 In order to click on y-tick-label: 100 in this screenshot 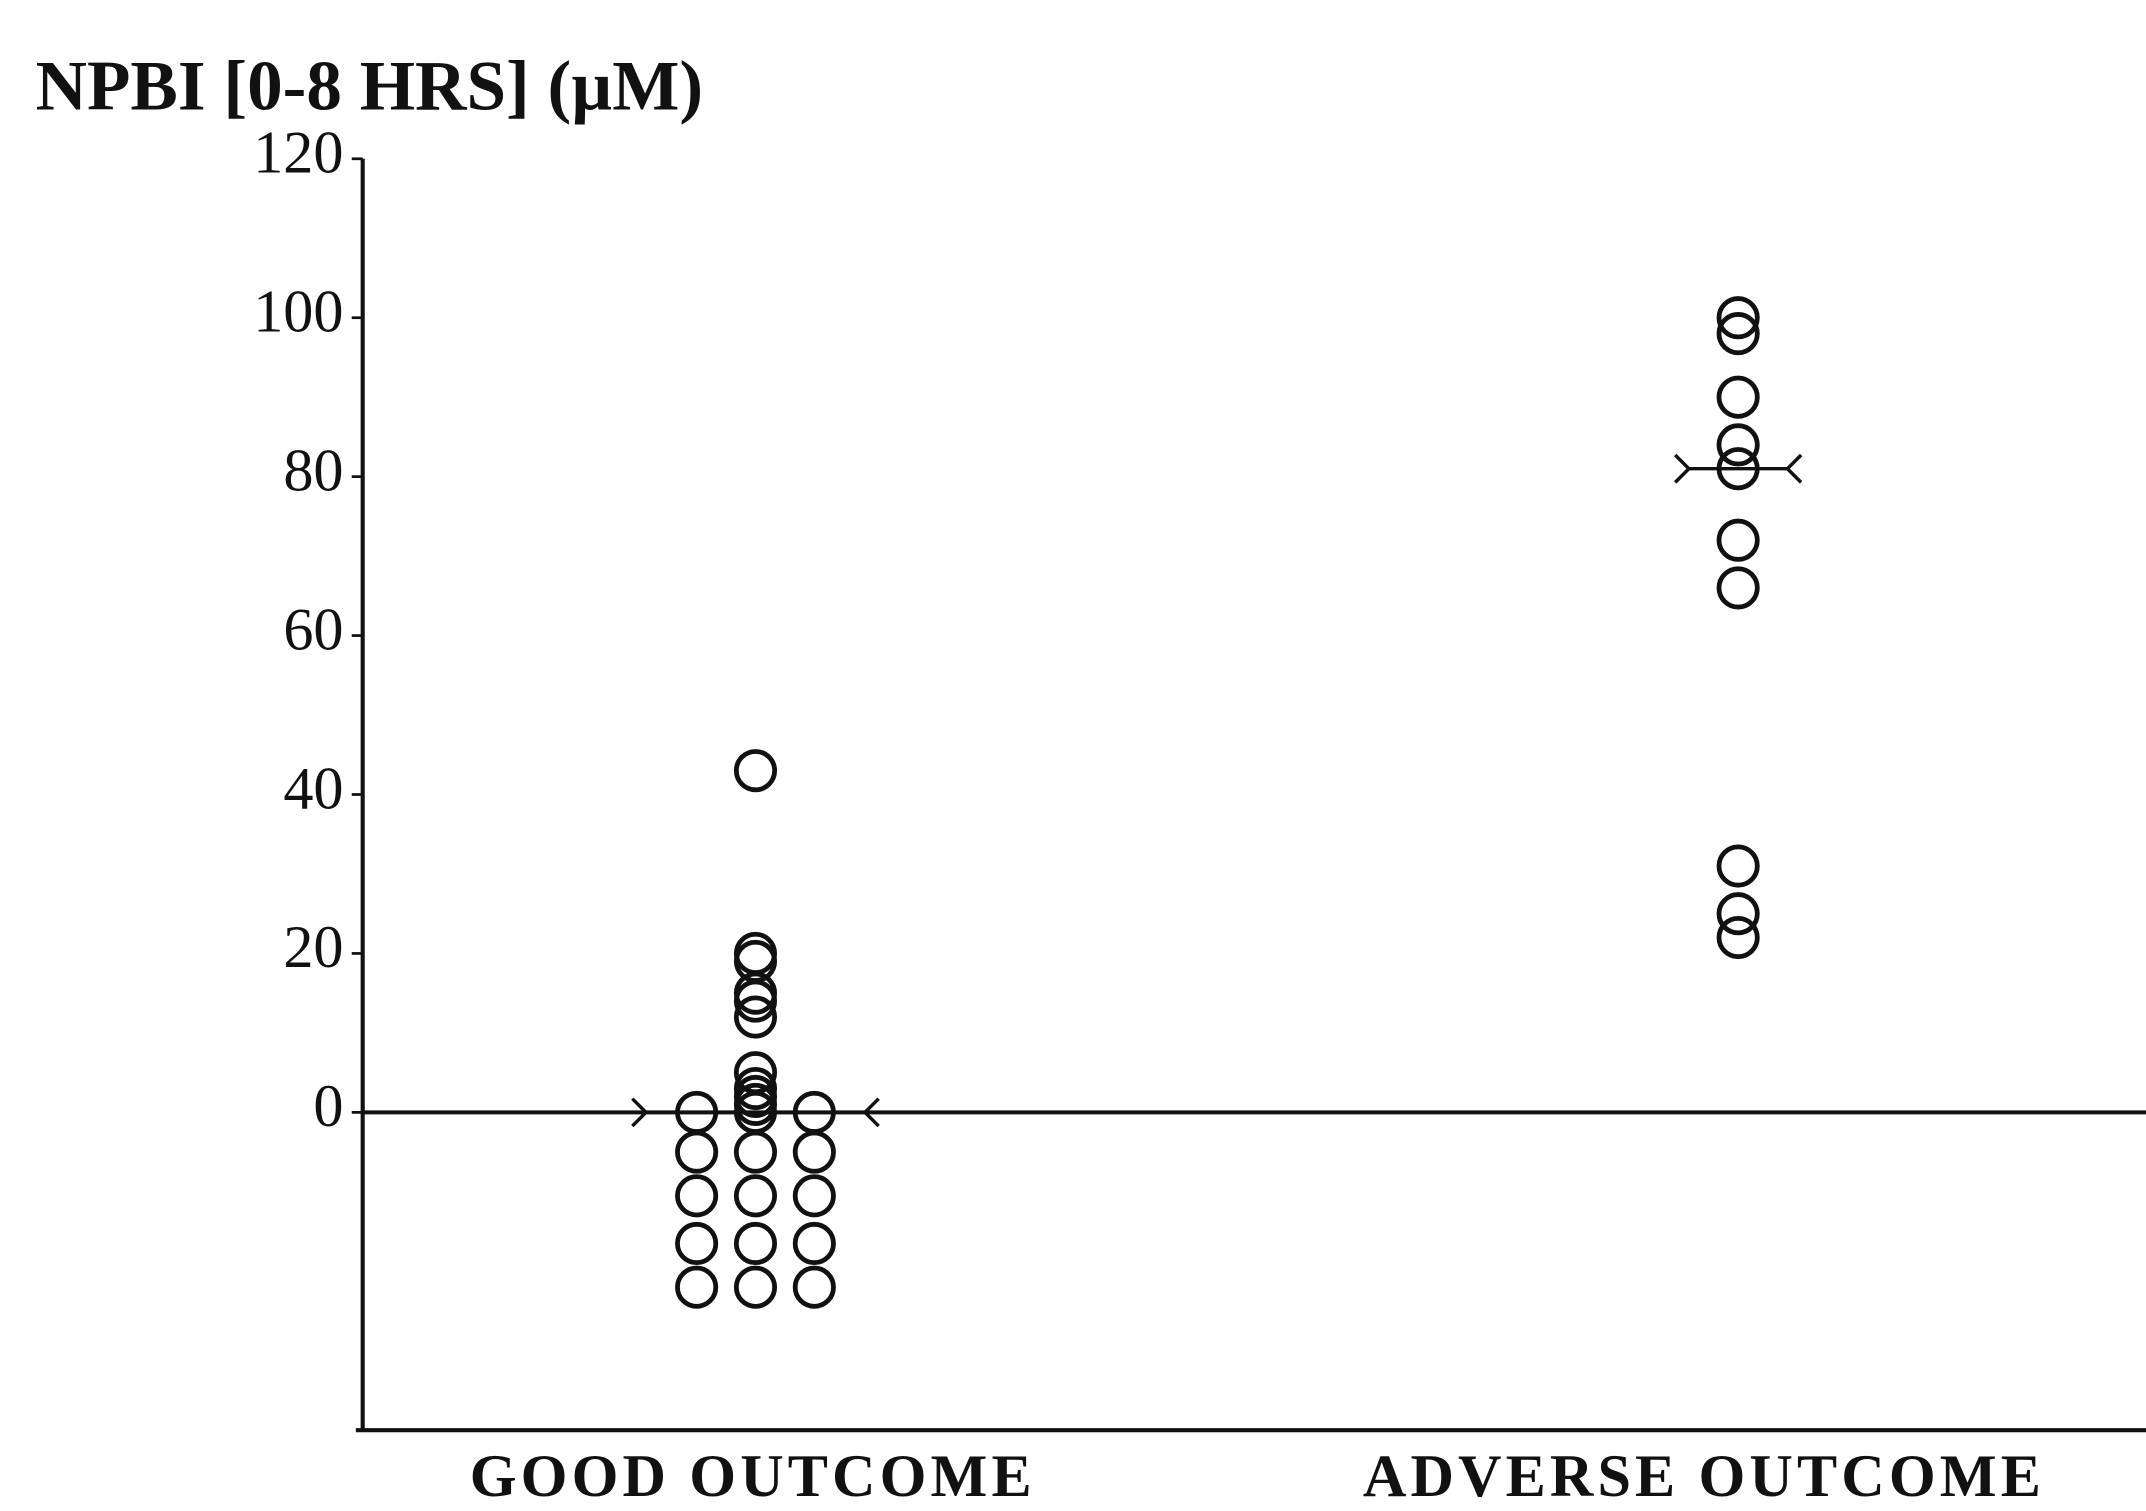, I will do `click(298, 312)`.